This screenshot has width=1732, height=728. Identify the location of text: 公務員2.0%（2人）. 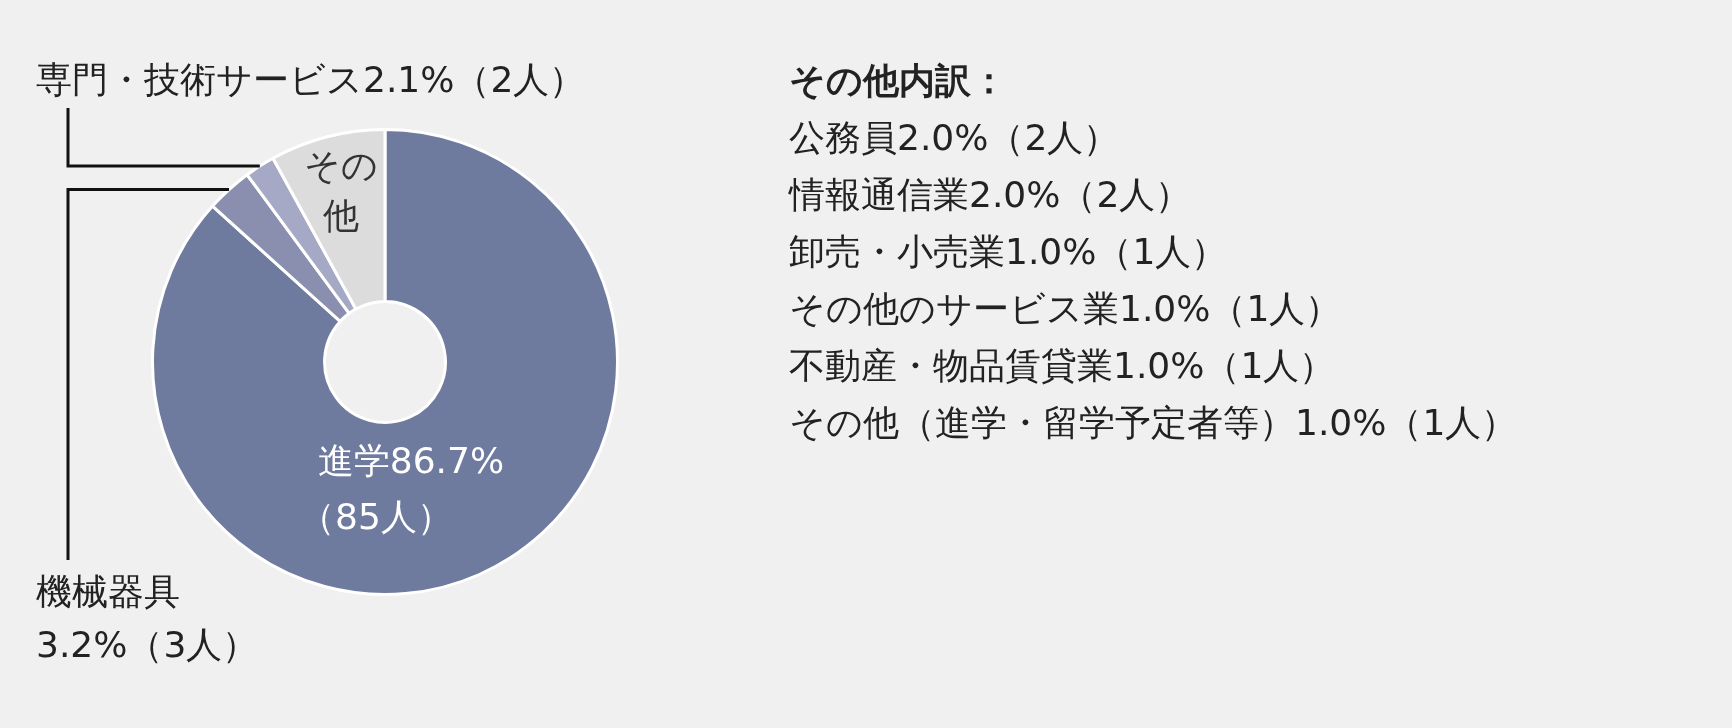
(955, 138).